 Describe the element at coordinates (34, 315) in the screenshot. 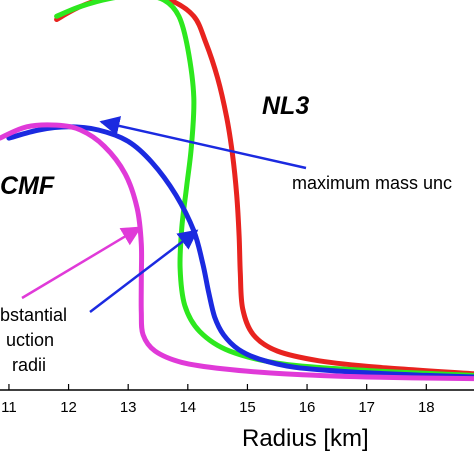

I see `annotation-reduction-line1: bstantial` at that location.